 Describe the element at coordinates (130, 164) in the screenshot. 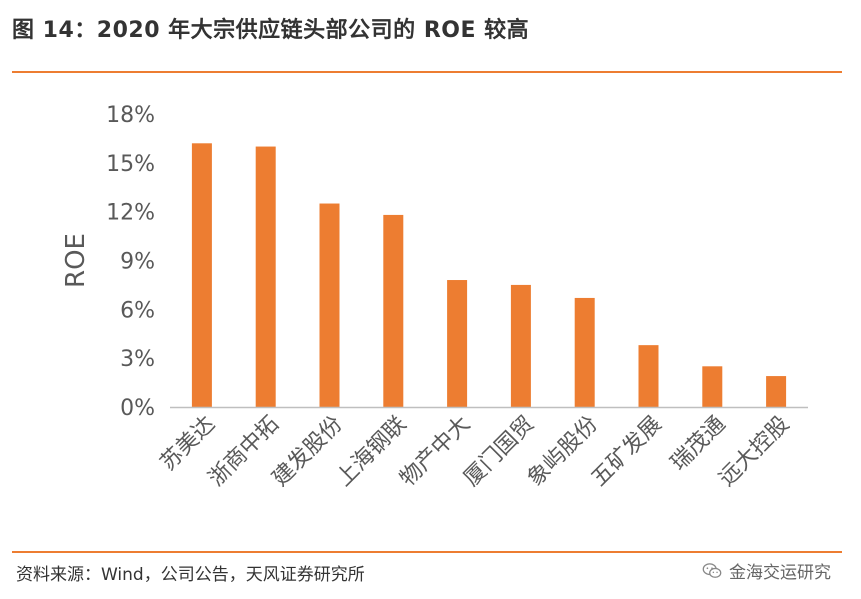

I see `y-tick-label: 15%` at that location.